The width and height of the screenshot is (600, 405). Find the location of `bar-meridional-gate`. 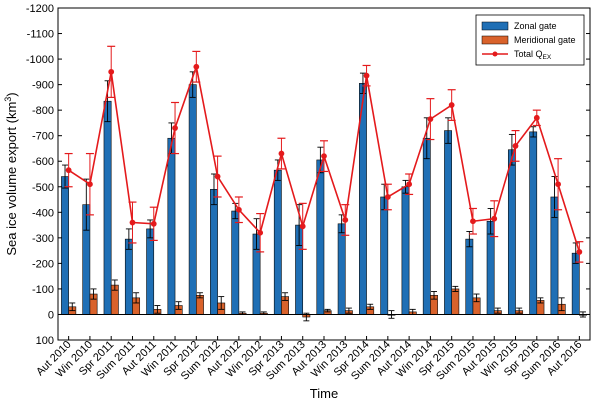

bar-meridional-gate is located at coordinates (455, 301).